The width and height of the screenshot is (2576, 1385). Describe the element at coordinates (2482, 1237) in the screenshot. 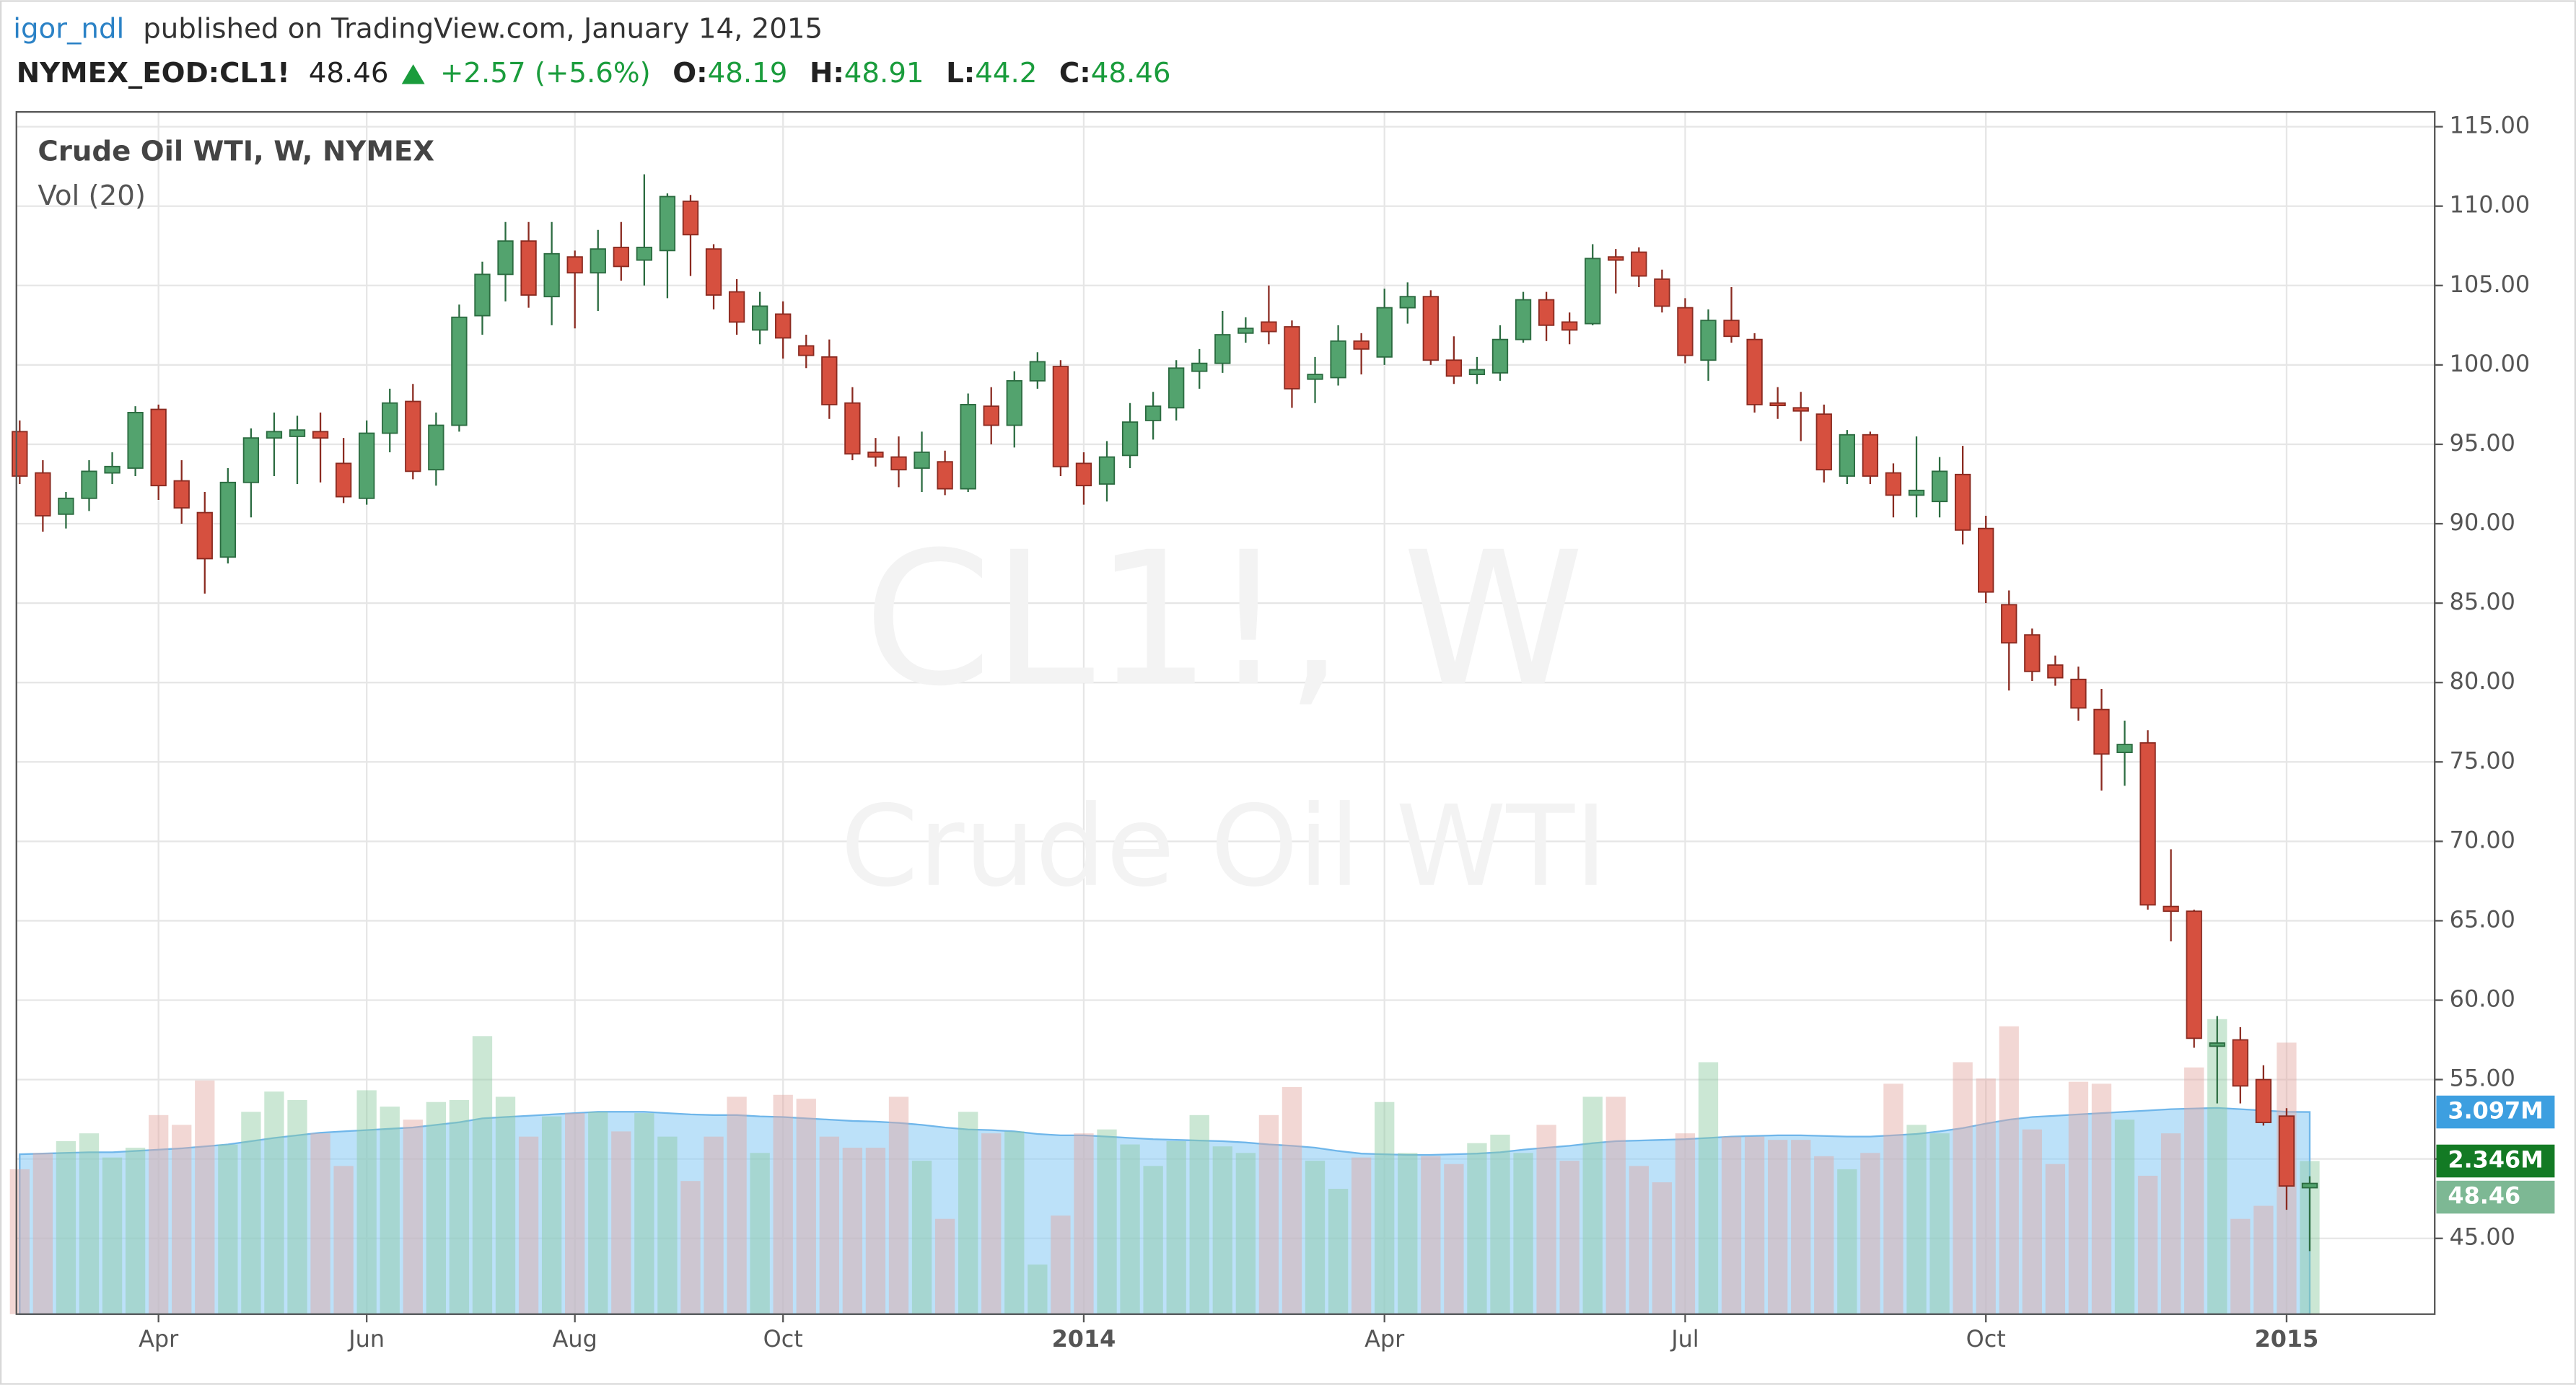

I see `y-tick-label: 45.00` at that location.